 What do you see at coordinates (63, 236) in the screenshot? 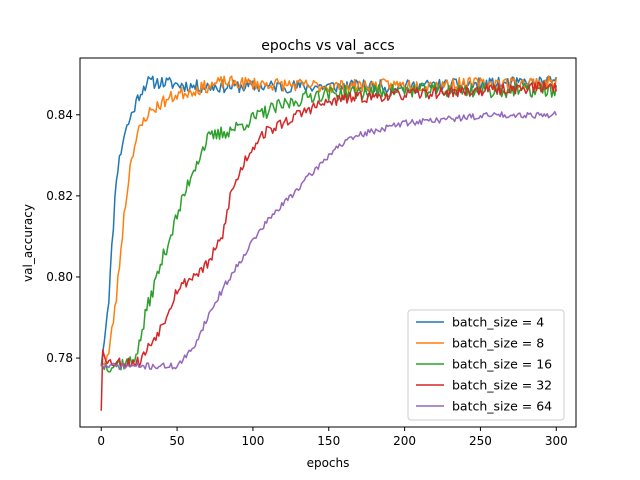
I see `y-axis-ticks: 0.78 0.80 0.82 0.84` at bounding box center [63, 236].